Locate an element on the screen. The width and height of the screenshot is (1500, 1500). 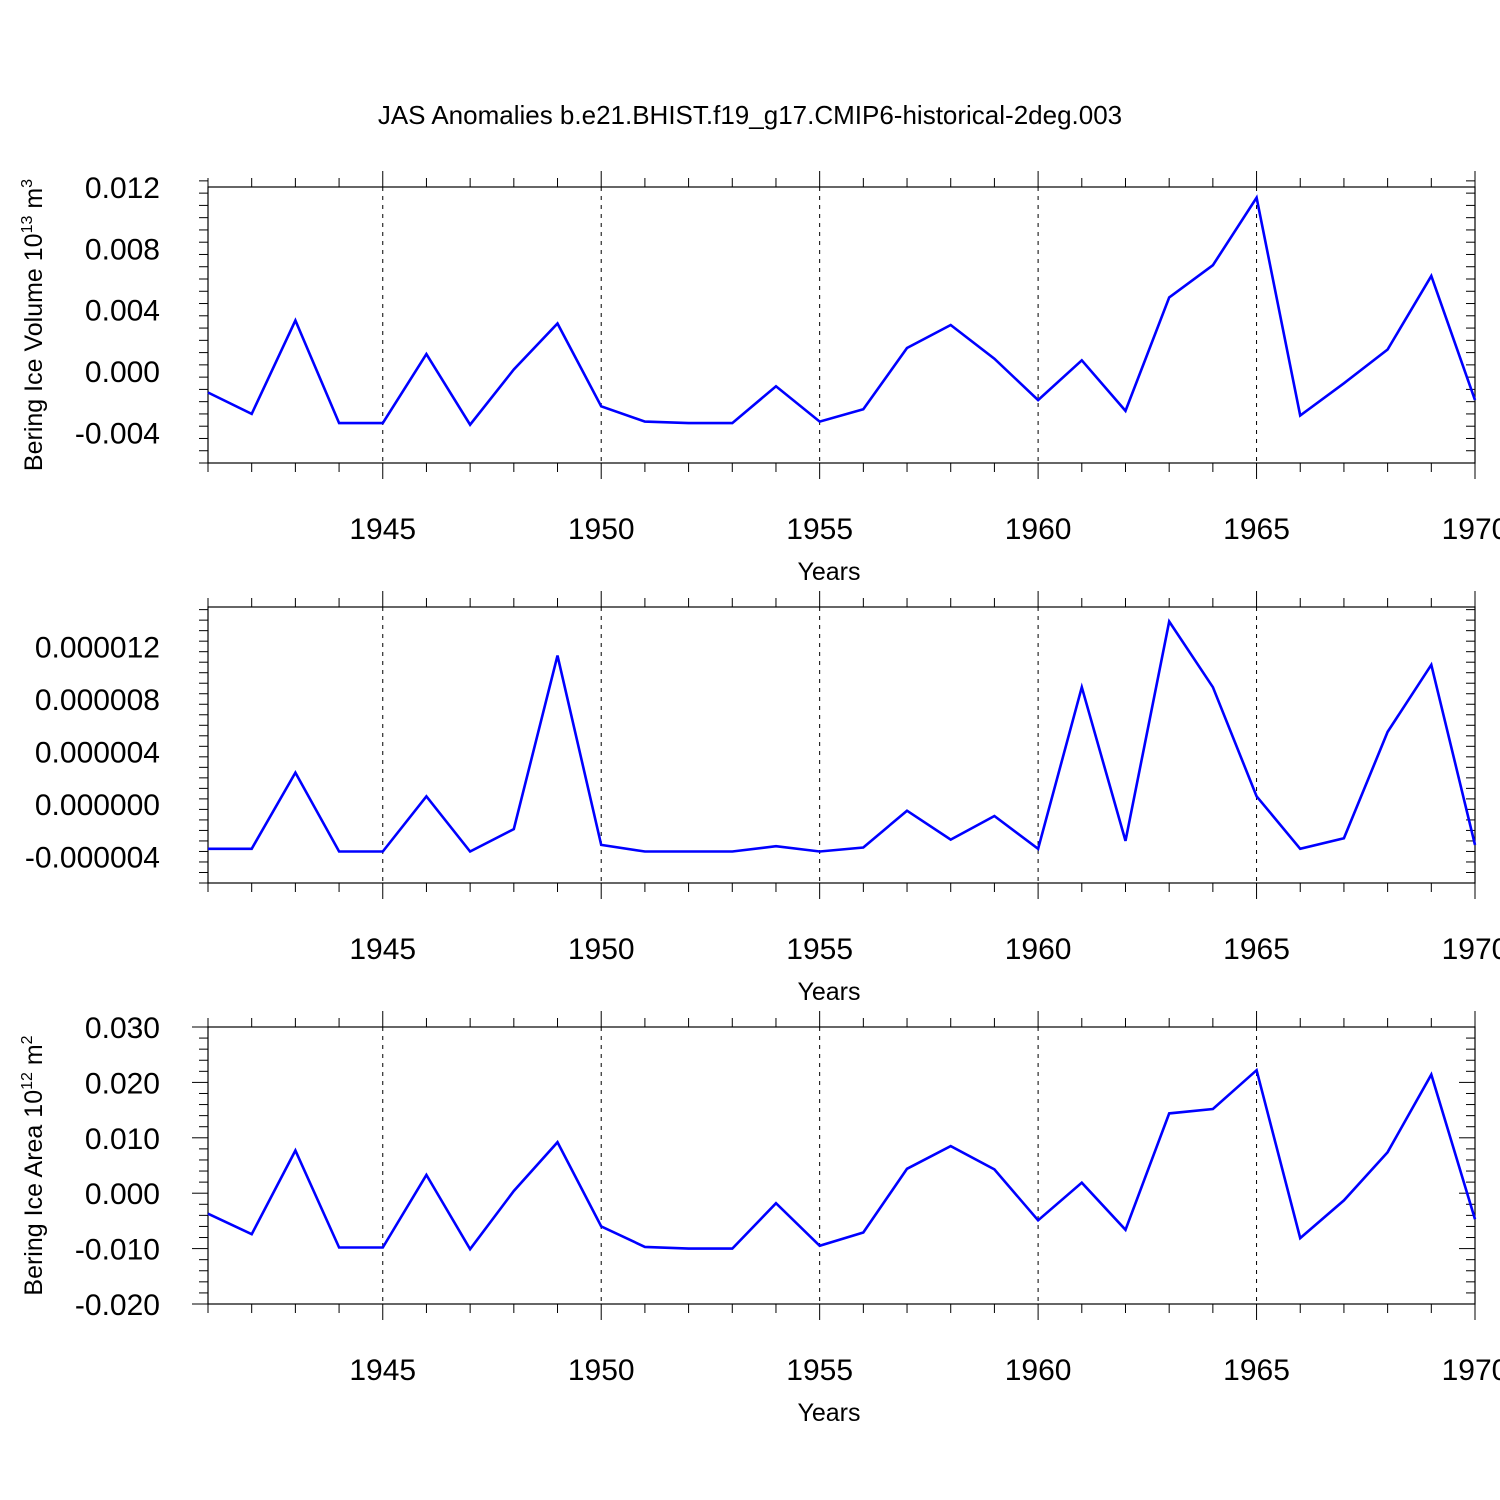
series-line-volume is located at coordinates (842, 310).